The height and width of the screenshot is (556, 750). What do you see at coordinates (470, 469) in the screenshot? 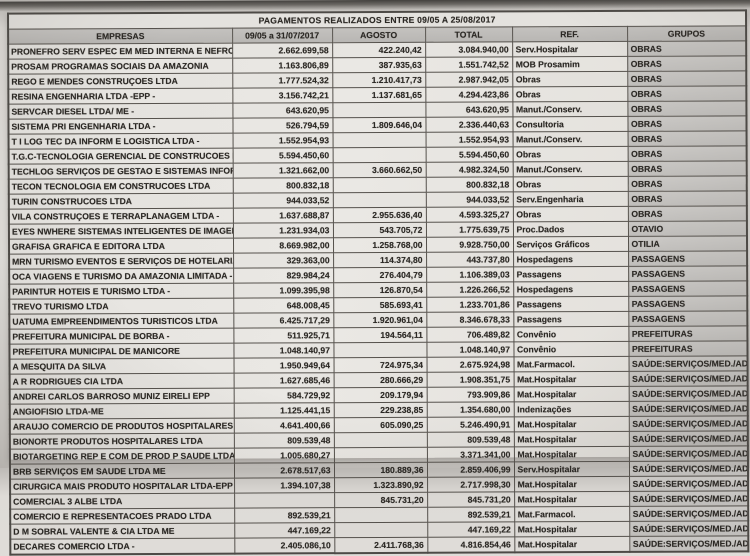
I see `total-value-cell: 2.859.406,99` at bounding box center [470, 469].